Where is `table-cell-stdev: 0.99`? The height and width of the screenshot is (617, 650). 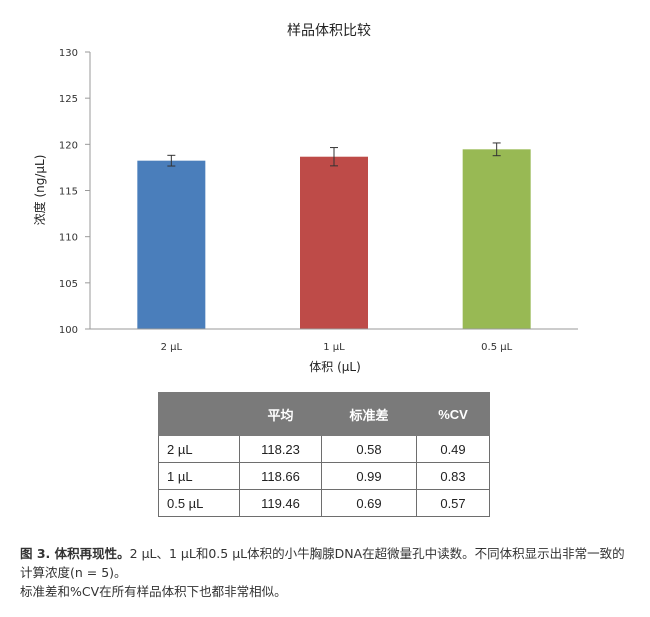 table-cell-stdev: 0.99 is located at coordinates (369, 476).